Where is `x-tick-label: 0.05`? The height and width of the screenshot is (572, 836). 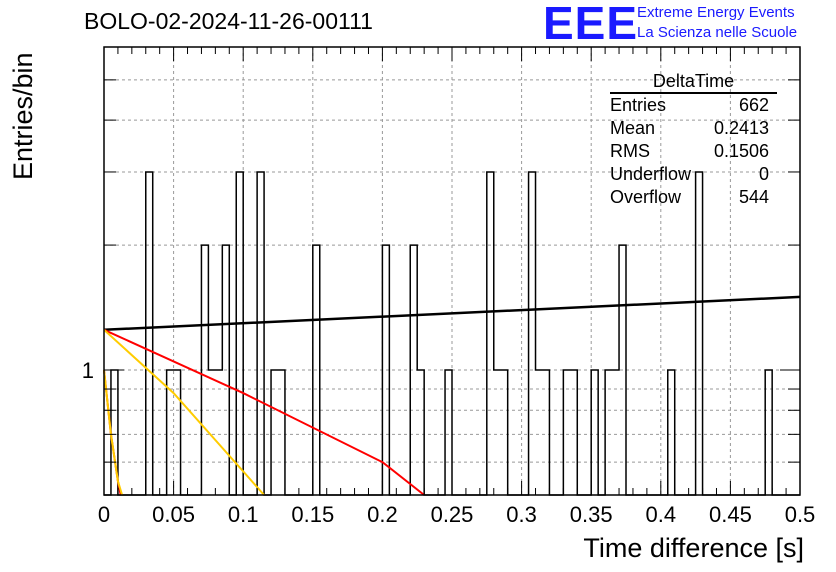 x-tick-label: 0.05 is located at coordinates (173, 514).